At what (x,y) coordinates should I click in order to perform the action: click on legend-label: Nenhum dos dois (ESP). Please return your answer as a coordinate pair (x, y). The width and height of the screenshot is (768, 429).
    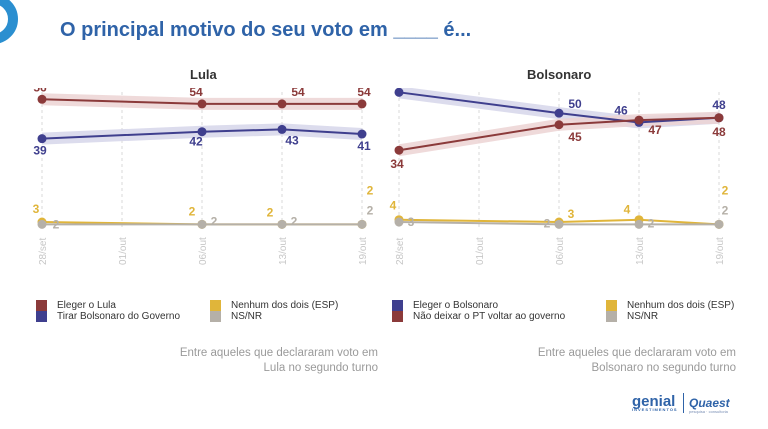
    Looking at the image, I should click on (681, 305).